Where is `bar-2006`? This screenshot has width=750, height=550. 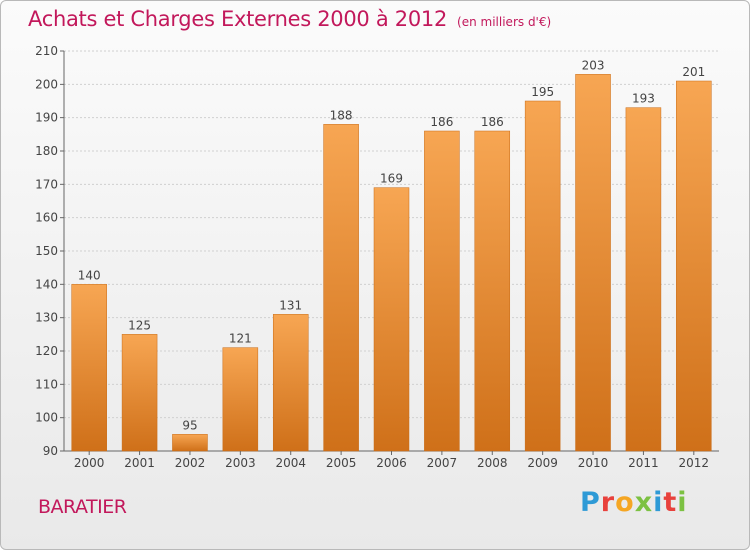
bar-2006 is located at coordinates (391, 319).